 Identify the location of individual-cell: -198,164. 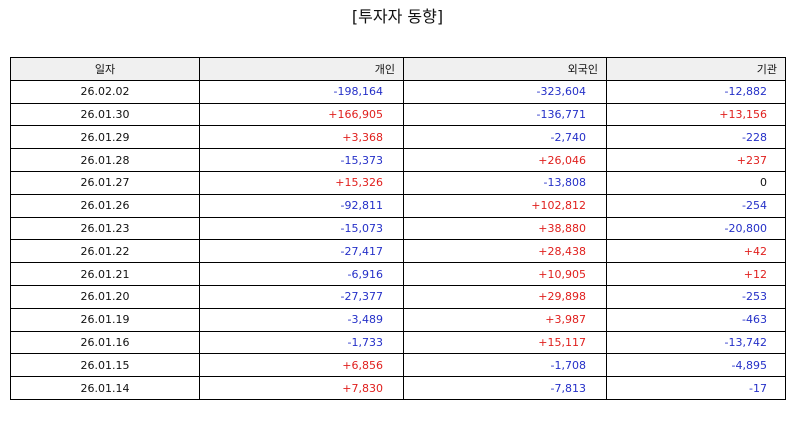
(301, 91).